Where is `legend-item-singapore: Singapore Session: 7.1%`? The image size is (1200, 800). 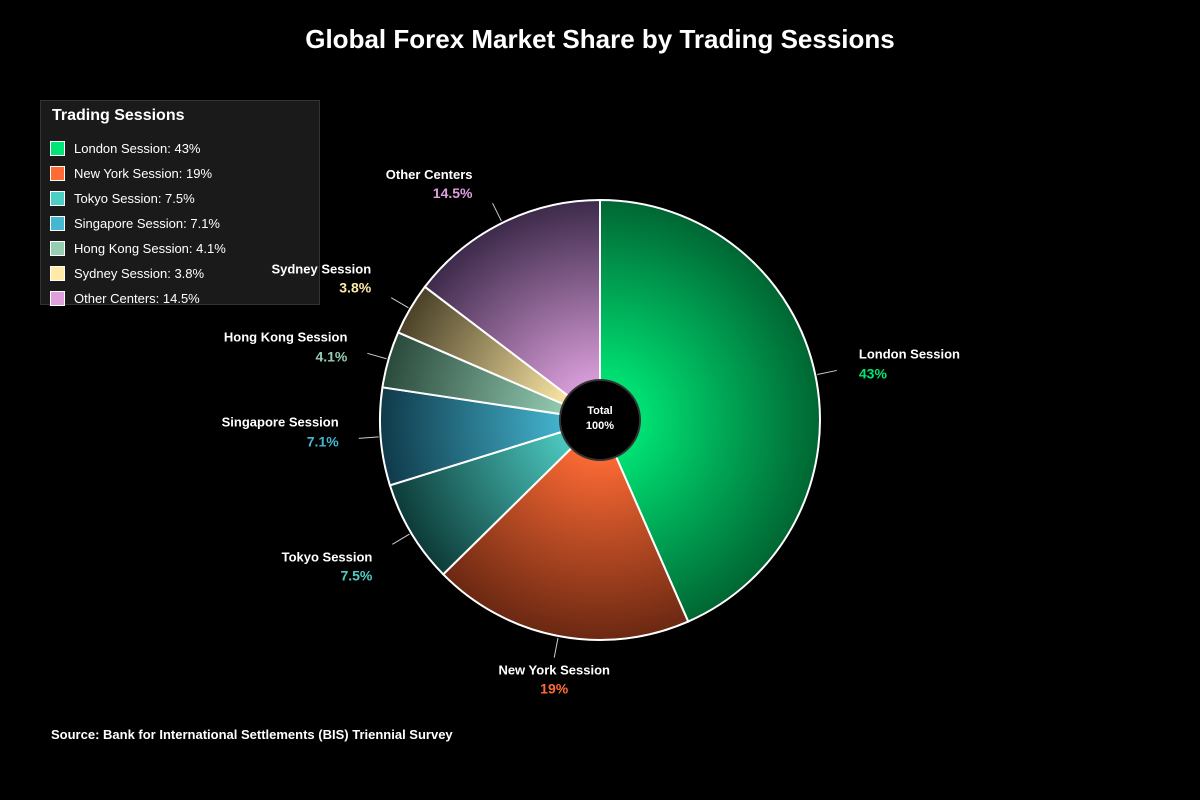 legend-item-singapore: Singapore Session: 7.1% is located at coordinates (135, 223).